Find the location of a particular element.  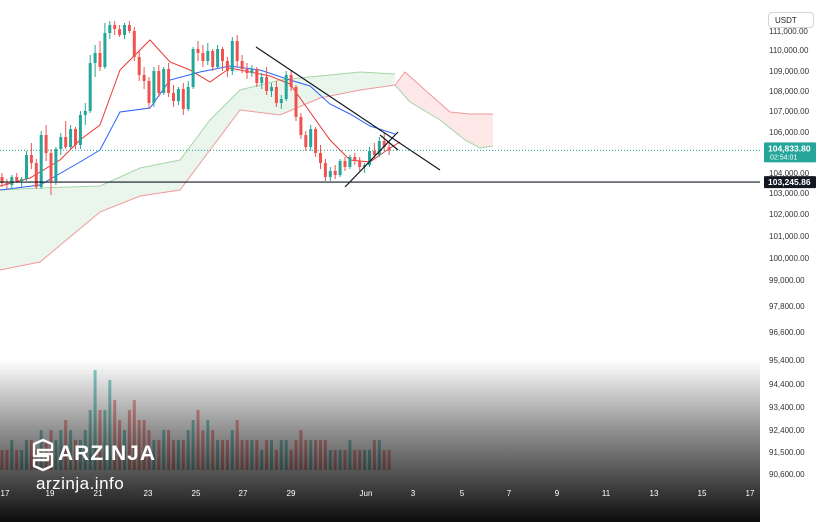

time-axis: 17 19 21 23 25 27 29 Jun 3 5 7 9 11 13 15 17 is located at coordinates (378, 493).